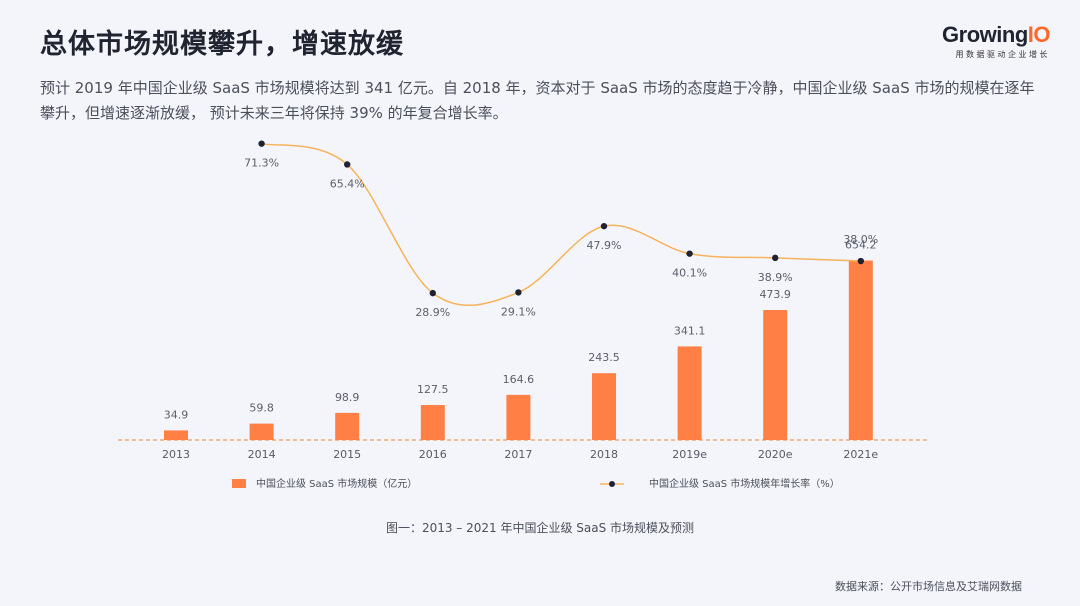 The height and width of the screenshot is (606, 1080). What do you see at coordinates (928, 586) in the screenshot?
I see `data-source-note: 数据来源：公开市场信息及艾瑞网数据` at bounding box center [928, 586].